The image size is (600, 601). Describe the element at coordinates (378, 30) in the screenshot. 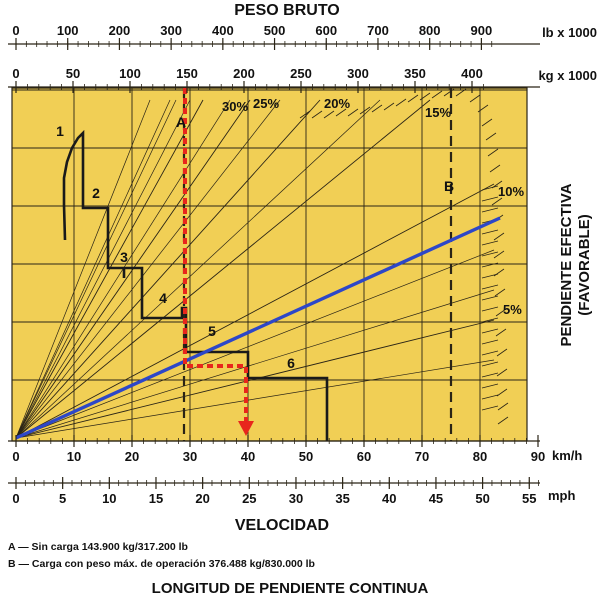

I see `lb-tick-label: 700` at that location.